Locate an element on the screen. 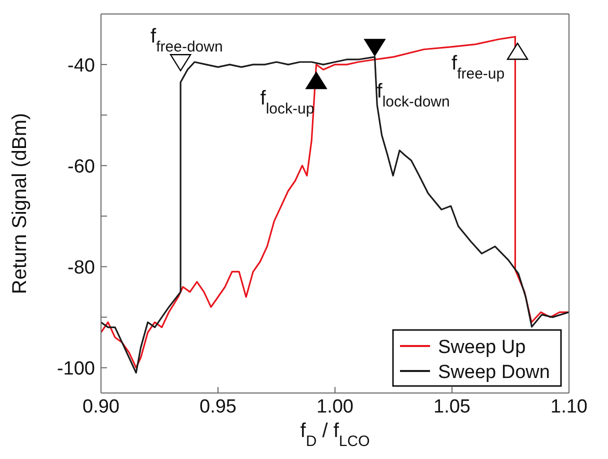 The width and height of the screenshot is (608, 459). legend-label: Sweep Down is located at coordinates (494, 372).